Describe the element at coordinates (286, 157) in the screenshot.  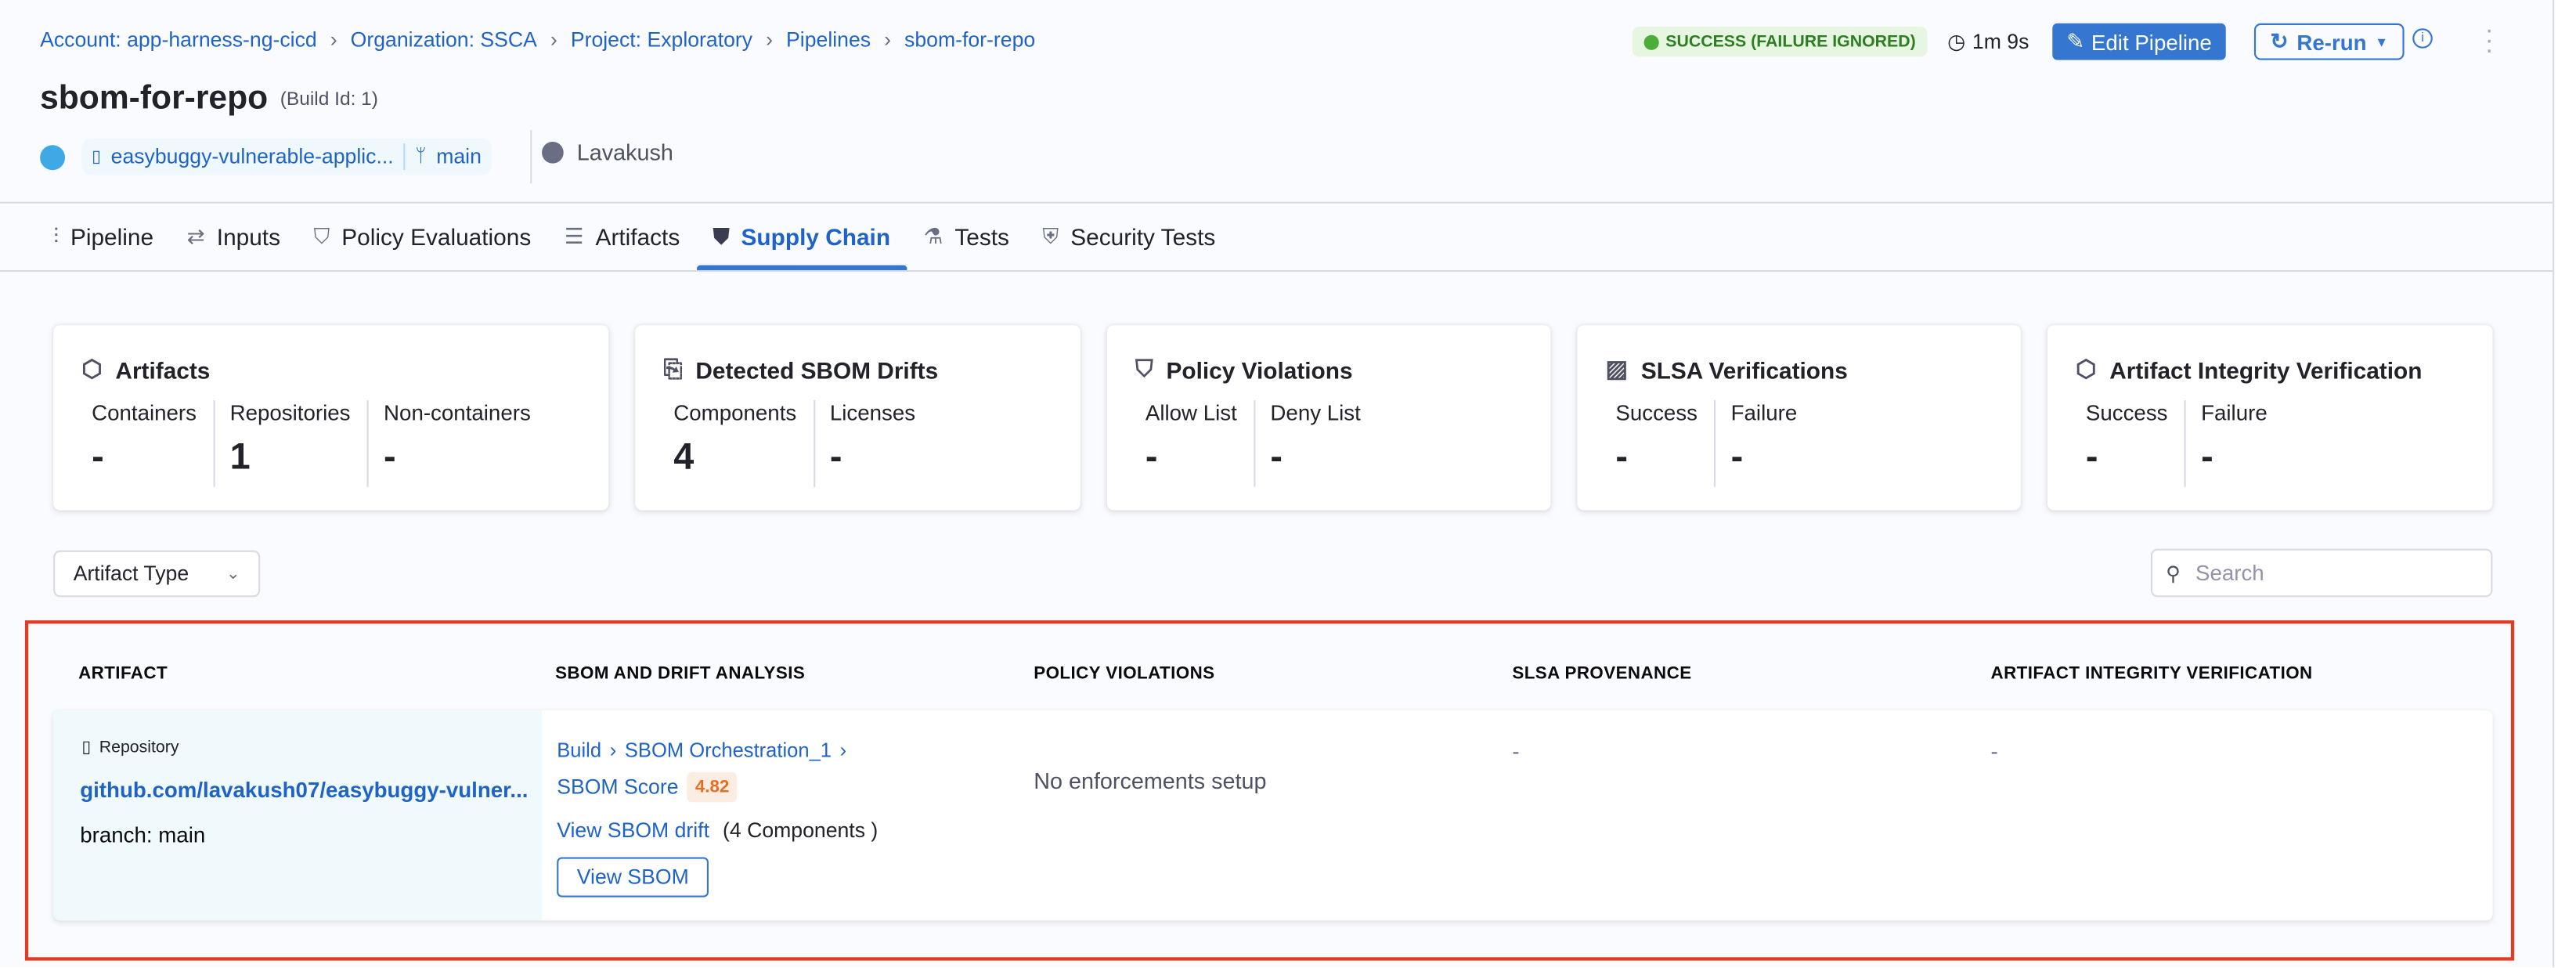
I see `repo-chip: ▯ easybuggy-vulnerable-applic... ᛘ main` at that location.